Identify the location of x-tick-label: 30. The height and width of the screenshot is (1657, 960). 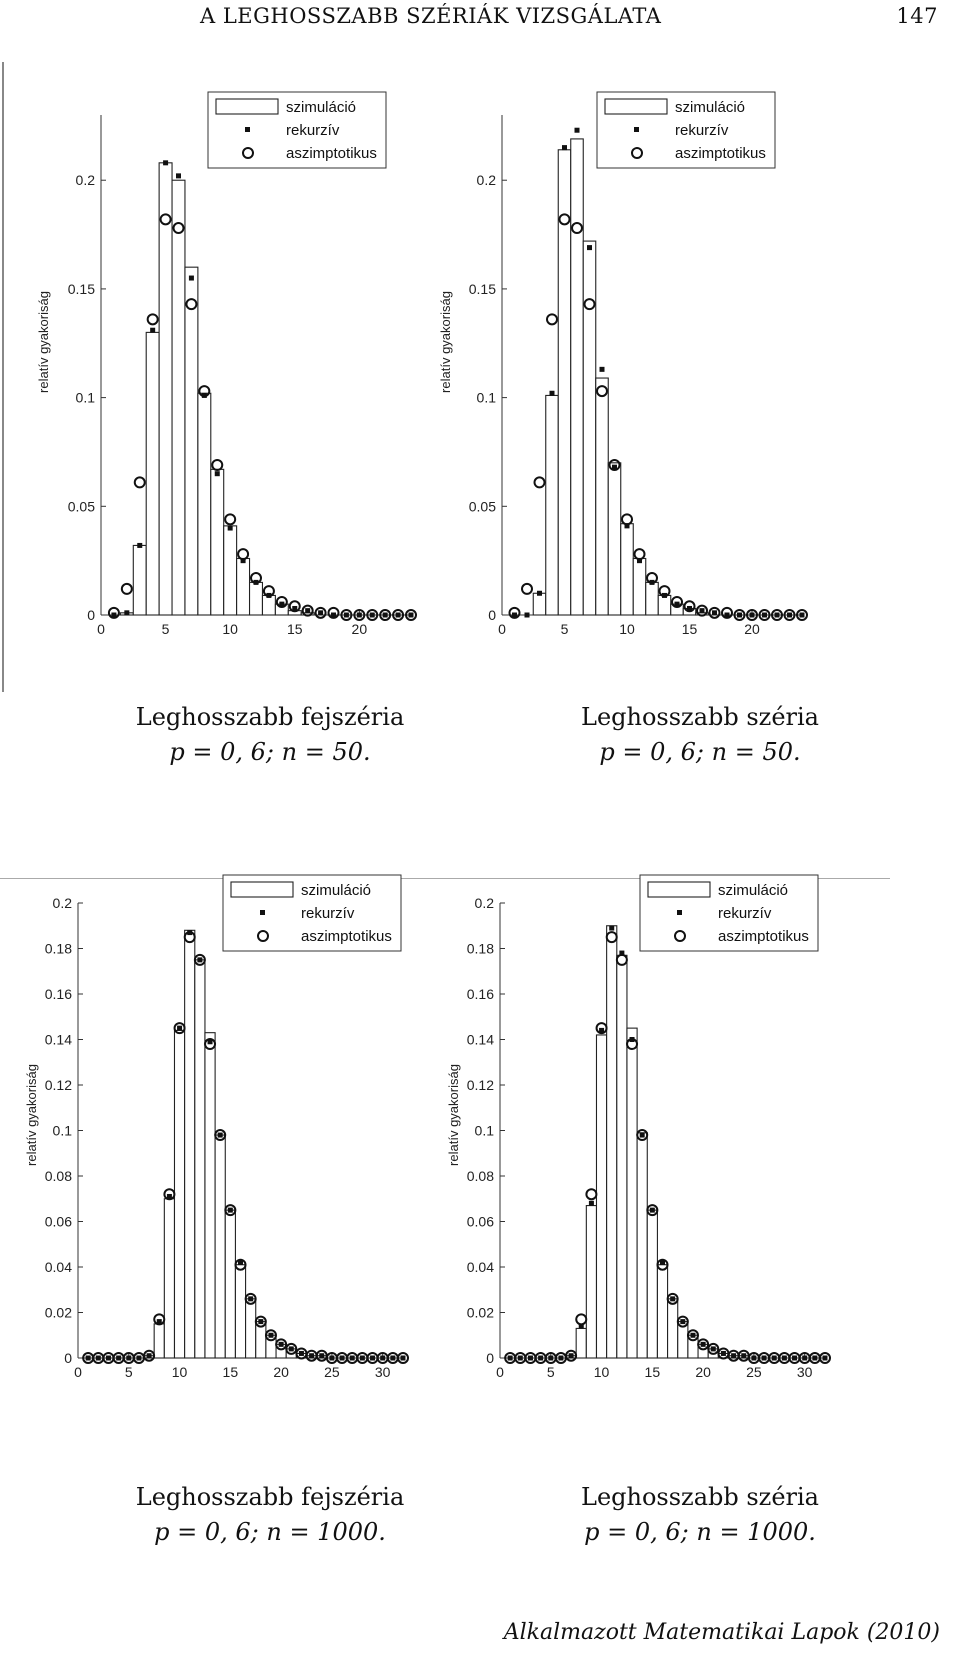
(805, 1372).